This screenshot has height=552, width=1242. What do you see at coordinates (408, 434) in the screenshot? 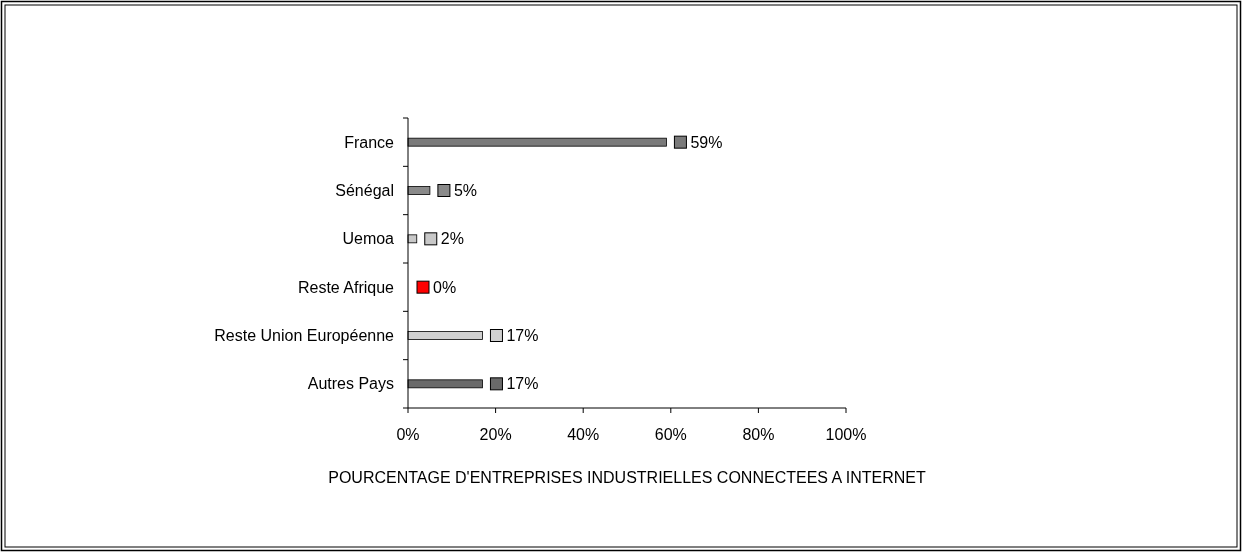
I see `x-tick-label: 0%` at bounding box center [408, 434].